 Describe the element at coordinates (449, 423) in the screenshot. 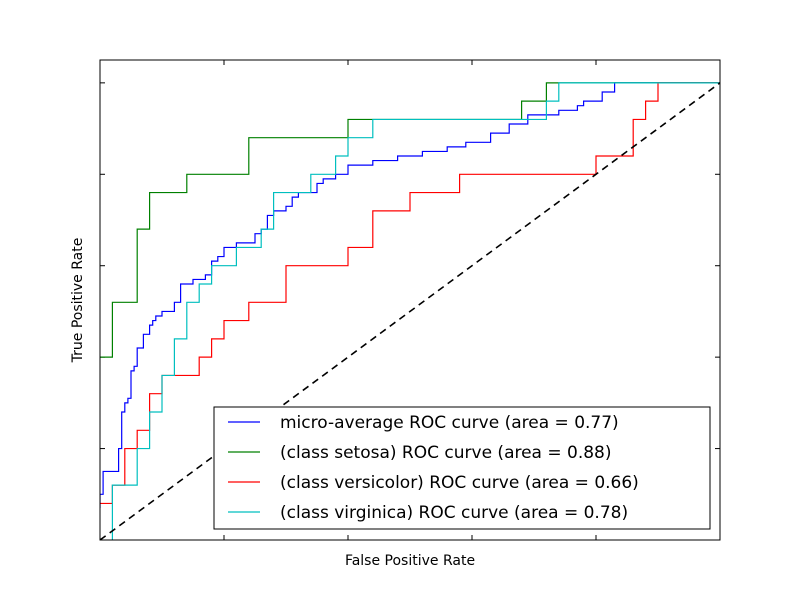

I see `legend-label-micro: micro-average ROC curve (area = 0.77)` at that location.